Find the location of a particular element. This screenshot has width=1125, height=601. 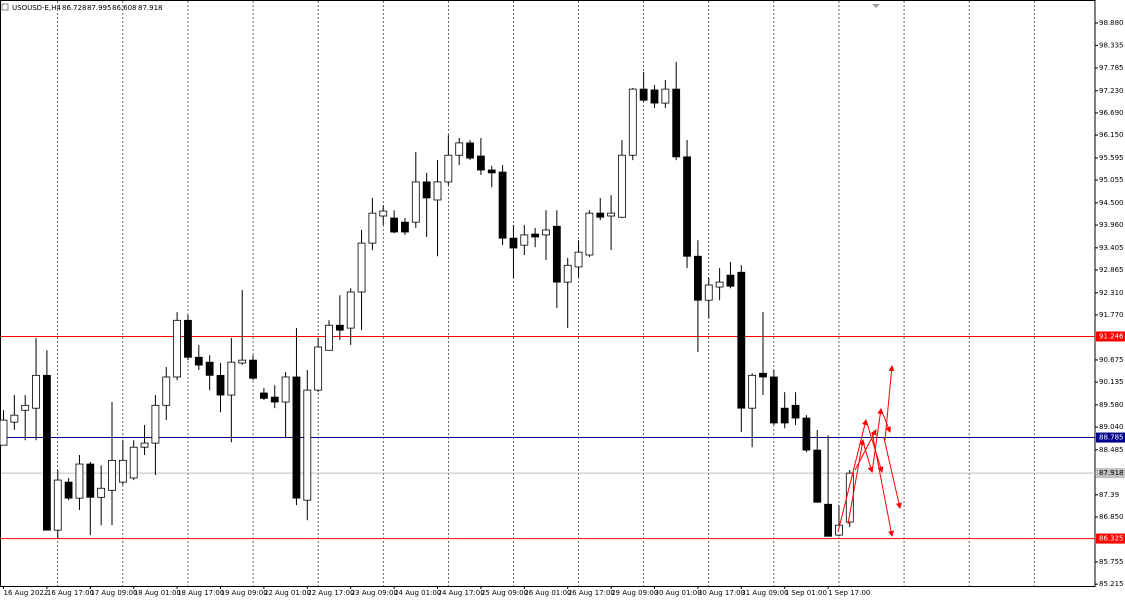

x-tick-label: 23 Aug 09:00 is located at coordinates (374, 593).